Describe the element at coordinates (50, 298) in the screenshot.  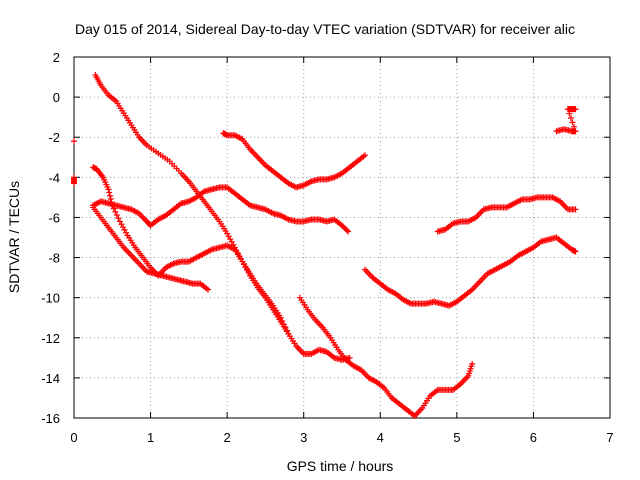
I see `y-tick-label: -10` at that location.